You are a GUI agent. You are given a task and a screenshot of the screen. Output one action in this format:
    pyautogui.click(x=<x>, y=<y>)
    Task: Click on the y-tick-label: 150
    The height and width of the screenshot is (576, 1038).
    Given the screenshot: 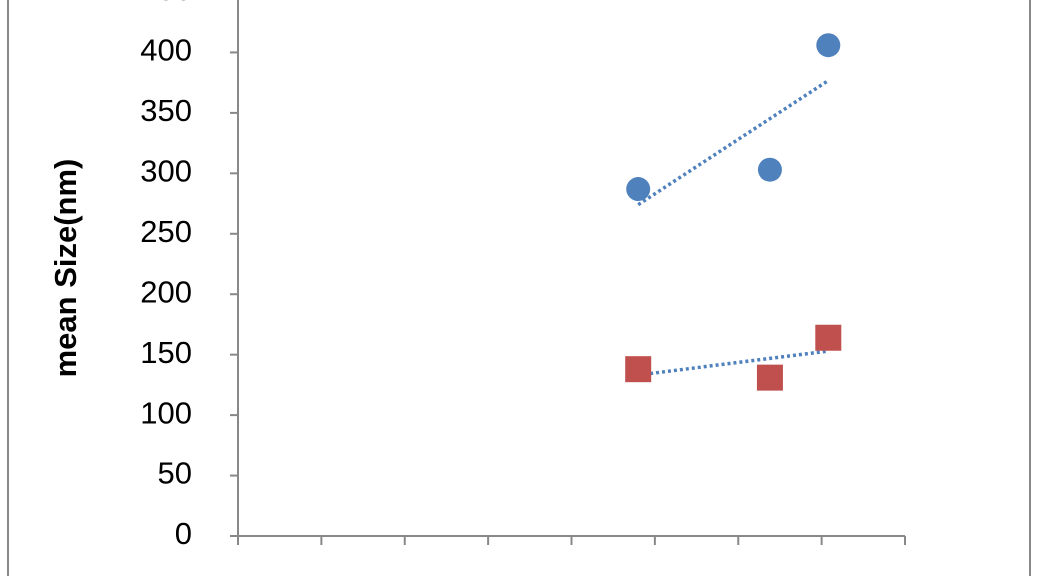 What is the action you would take?
    pyautogui.click(x=166, y=352)
    